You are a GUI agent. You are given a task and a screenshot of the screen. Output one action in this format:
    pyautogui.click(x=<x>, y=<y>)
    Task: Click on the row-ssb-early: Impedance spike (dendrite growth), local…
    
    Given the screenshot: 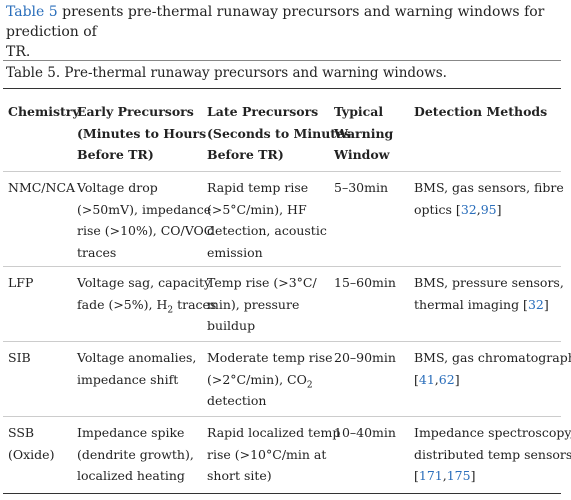 What is the action you would take?
    pyautogui.click(x=135, y=454)
    